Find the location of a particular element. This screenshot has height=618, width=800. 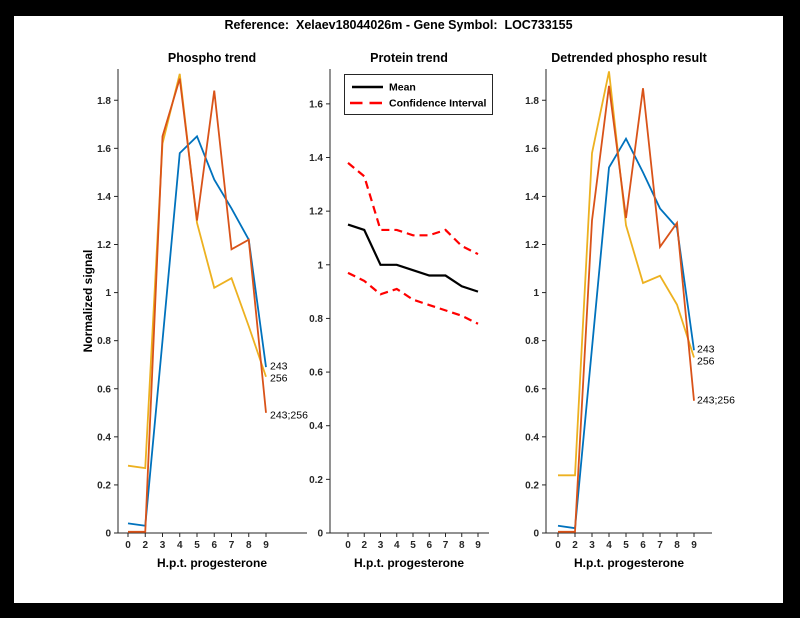

annotation-243-256-detrended: 243;256 is located at coordinates (716, 401).